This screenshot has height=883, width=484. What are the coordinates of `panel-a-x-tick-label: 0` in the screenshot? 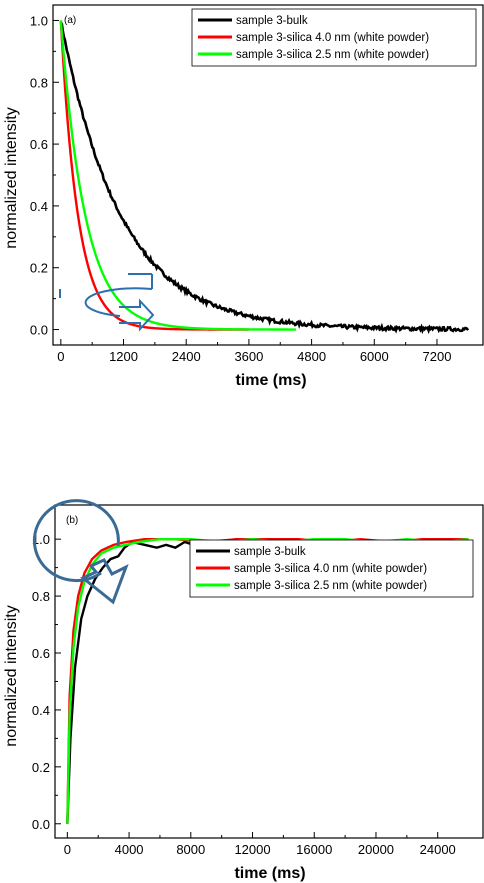 It's located at (60, 356).